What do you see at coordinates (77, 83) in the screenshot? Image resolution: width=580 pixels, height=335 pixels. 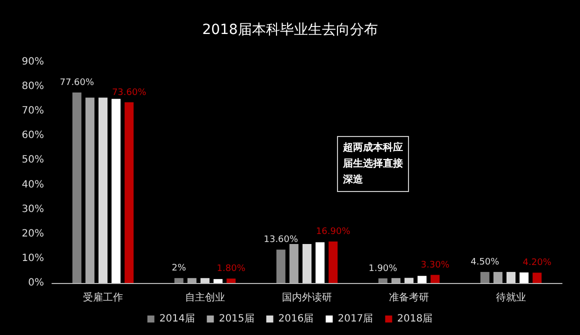 I see `data-label: 77.60%` at bounding box center [77, 83].